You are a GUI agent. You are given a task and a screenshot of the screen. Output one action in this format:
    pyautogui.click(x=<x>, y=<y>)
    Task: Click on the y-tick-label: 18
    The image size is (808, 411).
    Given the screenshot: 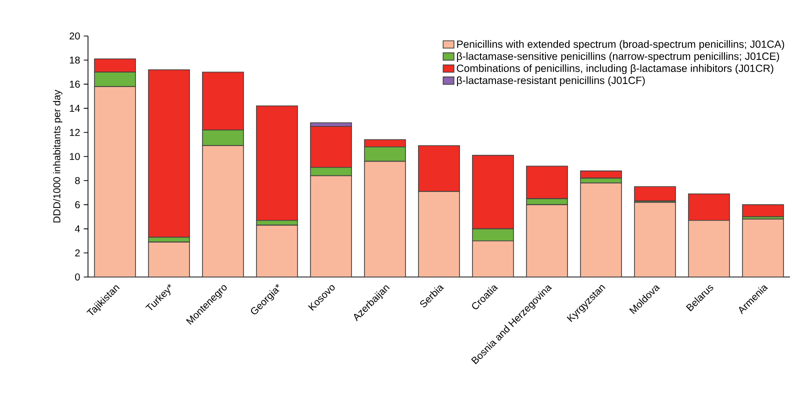 What is the action you would take?
    pyautogui.click(x=75, y=60)
    